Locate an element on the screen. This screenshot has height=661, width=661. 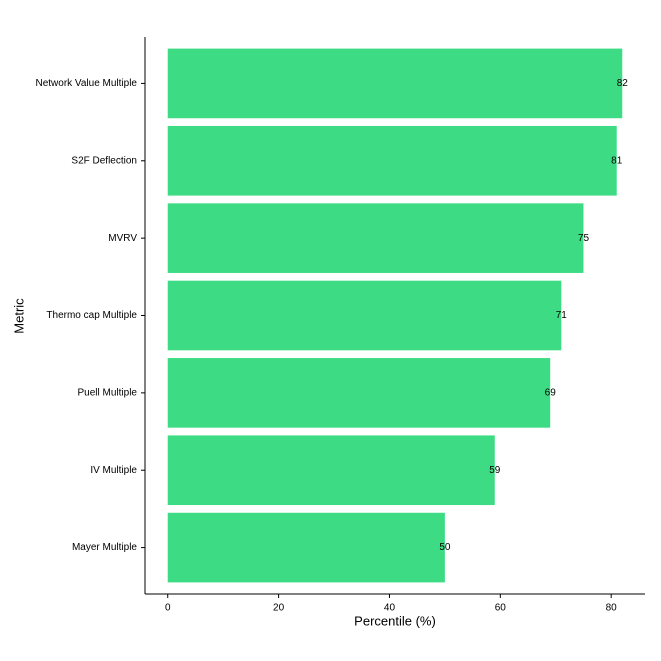
data-label: 82 is located at coordinates (623, 83).